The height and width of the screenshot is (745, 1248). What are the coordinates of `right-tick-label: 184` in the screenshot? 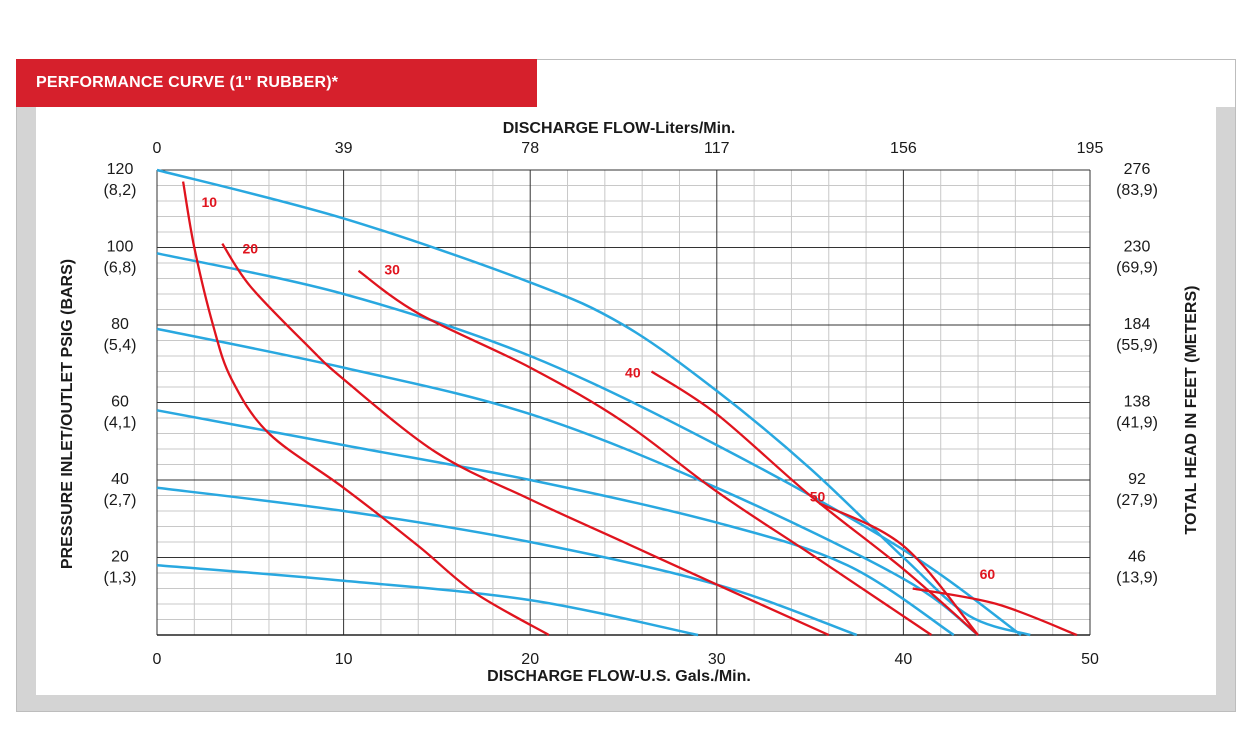 It's located at (1137, 324).